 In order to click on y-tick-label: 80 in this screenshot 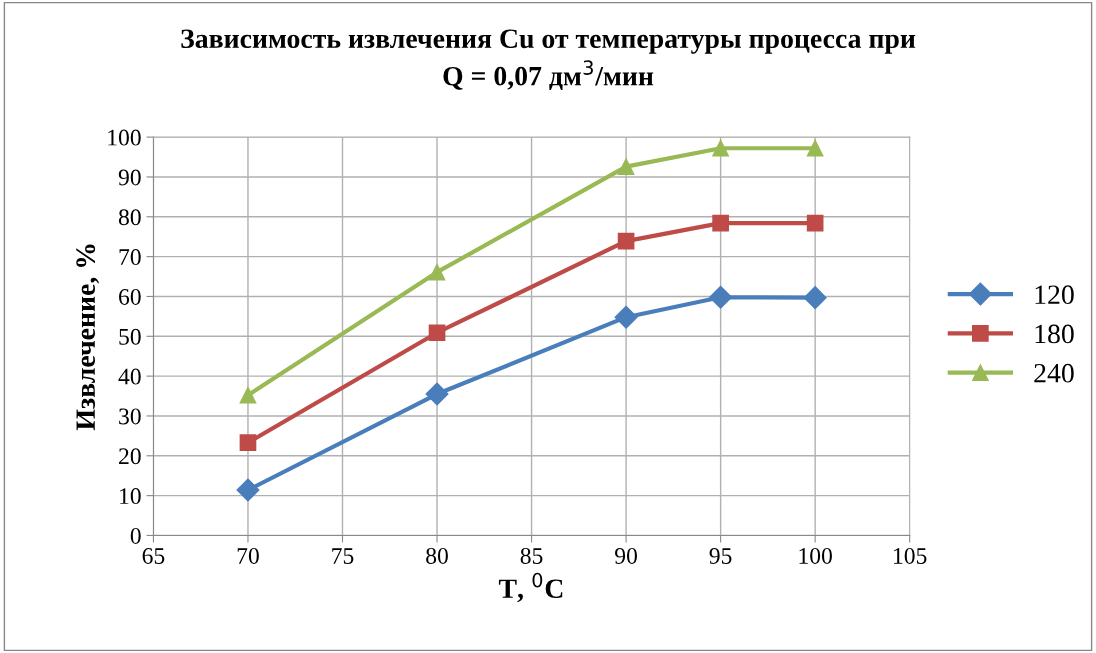, I will do `click(129, 217)`.